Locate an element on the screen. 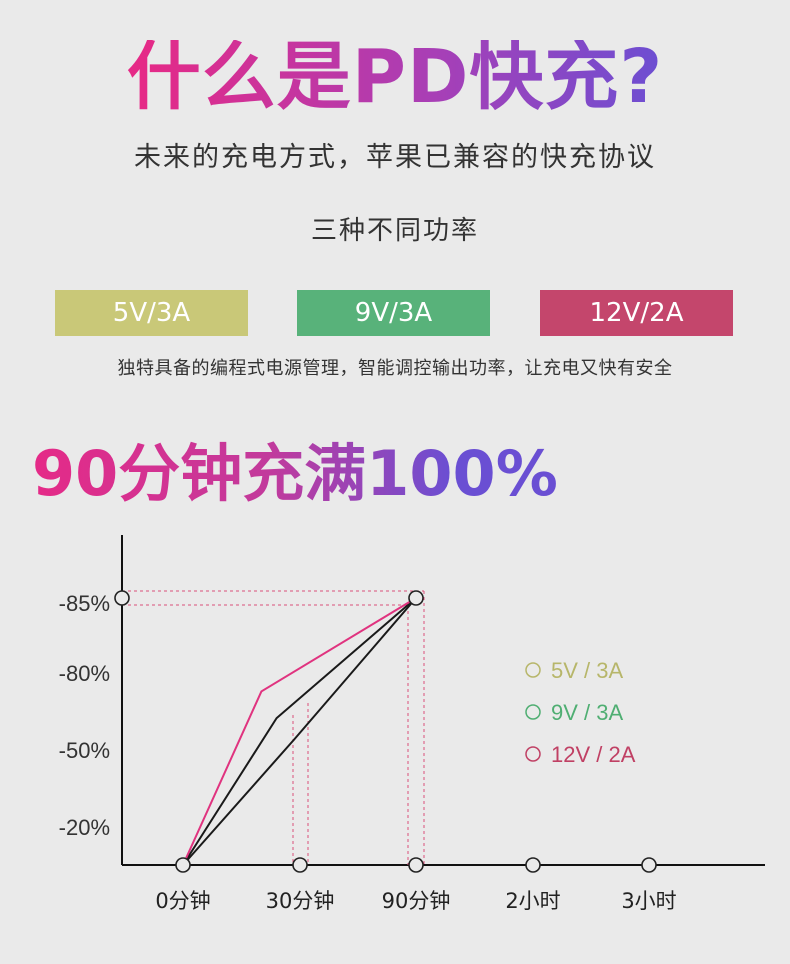  legend-label: 9V / 3A is located at coordinates (587, 712).